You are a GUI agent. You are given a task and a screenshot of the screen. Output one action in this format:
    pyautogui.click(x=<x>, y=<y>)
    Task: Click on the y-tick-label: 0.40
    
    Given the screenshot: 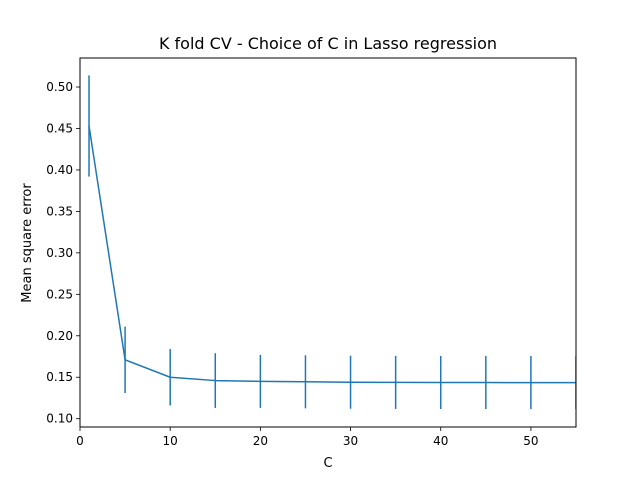 What is the action you would take?
    pyautogui.click(x=59, y=170)
    